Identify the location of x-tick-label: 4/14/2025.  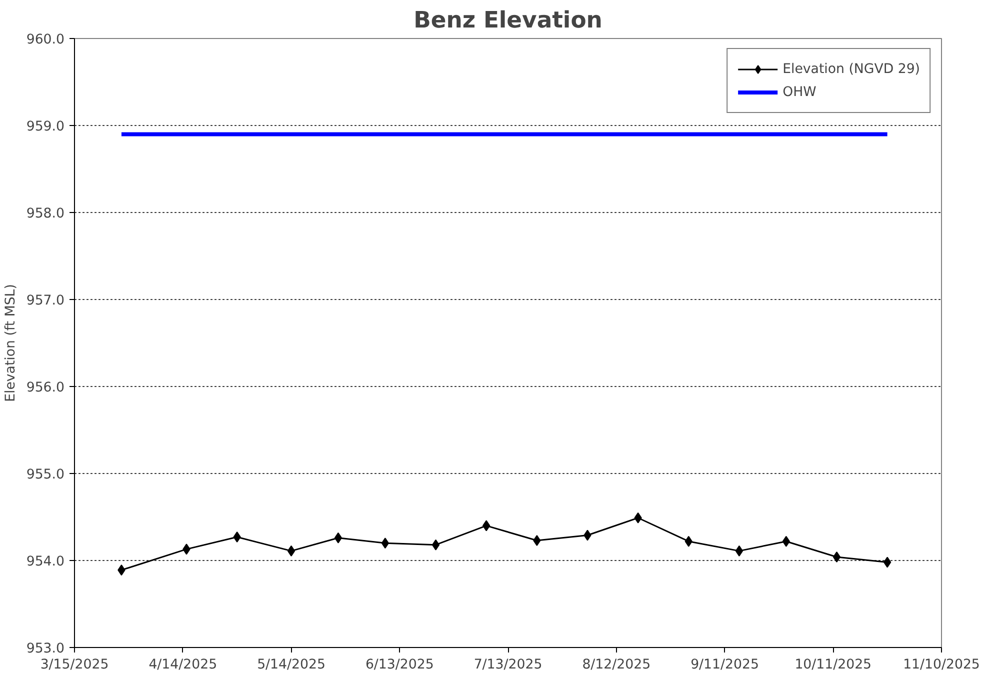
(183, 665).